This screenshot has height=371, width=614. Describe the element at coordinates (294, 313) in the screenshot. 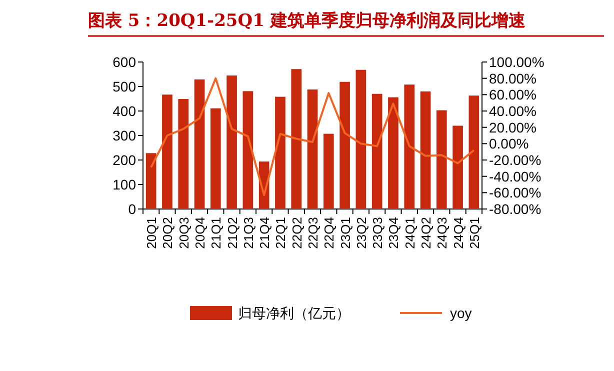

I see `legend-label: 归母净利（亿元）` at that location.